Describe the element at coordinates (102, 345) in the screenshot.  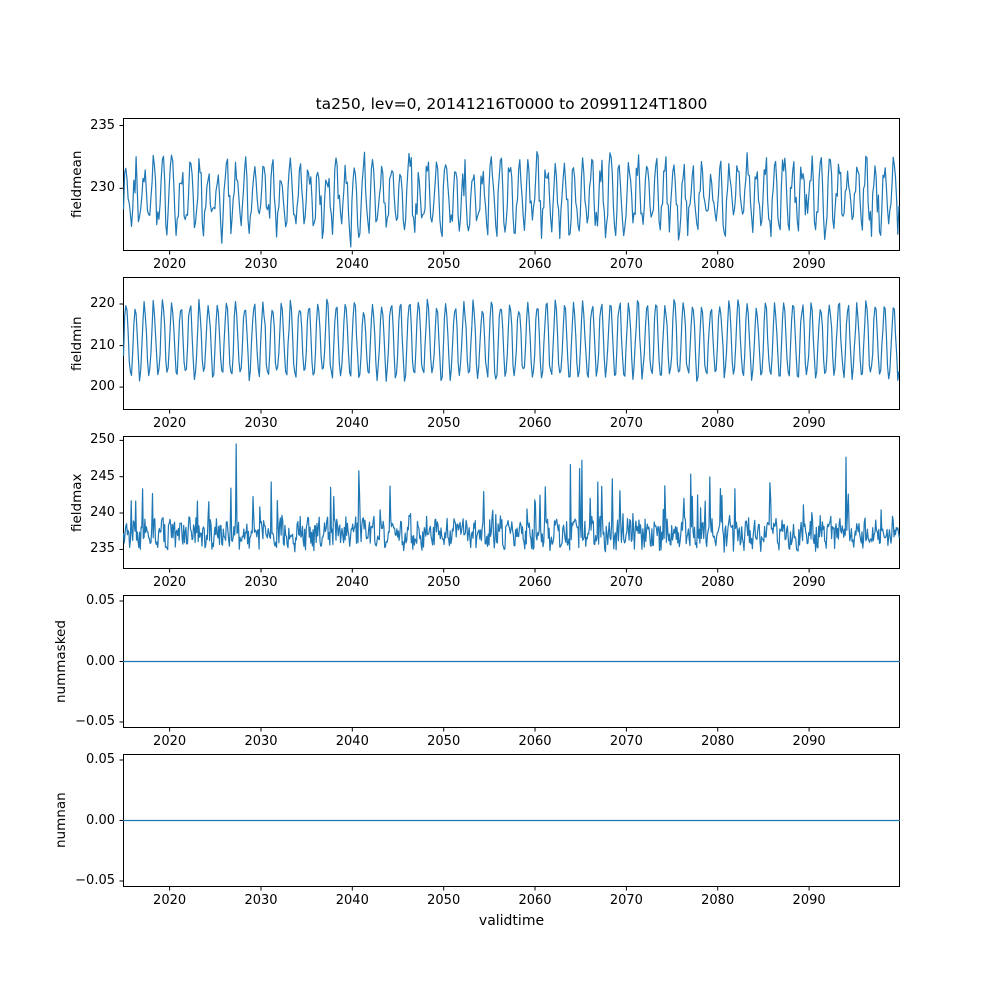
I see `y-tick-label: 210` at that location.